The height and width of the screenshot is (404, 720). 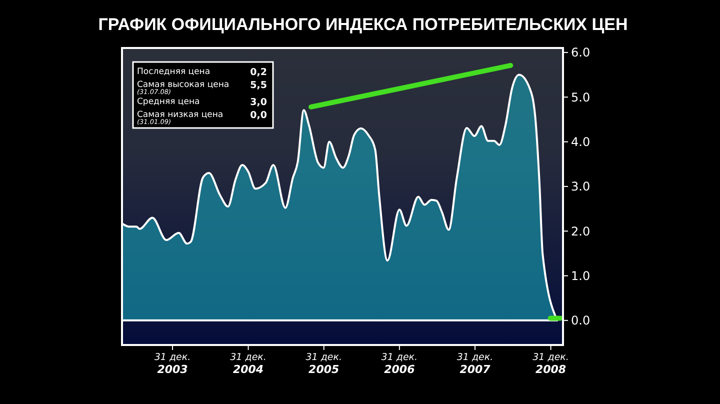 I want to click on y-tick-label: 6.0, so click(x=580, y=53).